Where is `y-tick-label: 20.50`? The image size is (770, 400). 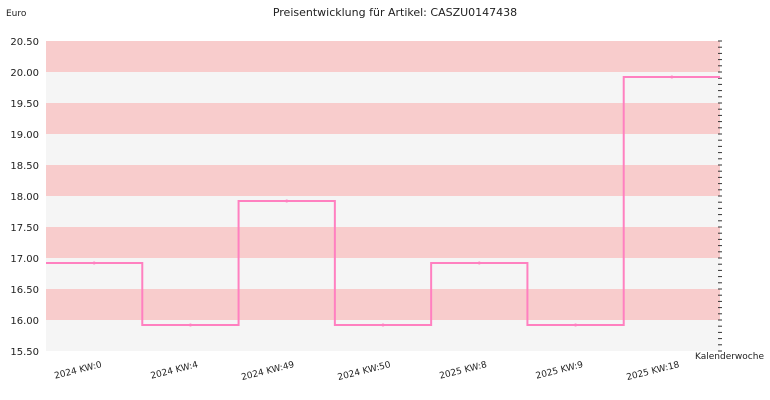
y-tick-label: 20.50 is located at coordinates (24, 42).